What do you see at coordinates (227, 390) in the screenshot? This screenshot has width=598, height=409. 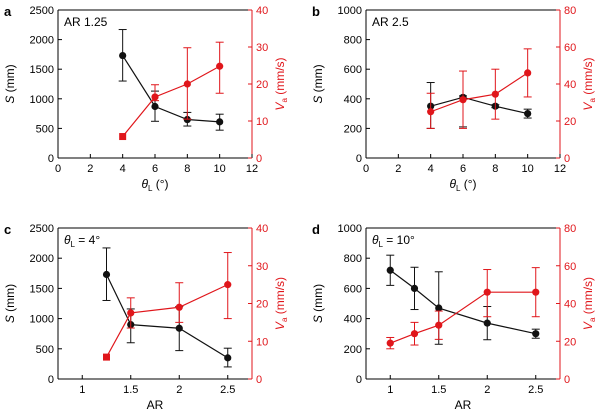 I see `x-tick-label: 2.5` at bounding box center [227, 390].